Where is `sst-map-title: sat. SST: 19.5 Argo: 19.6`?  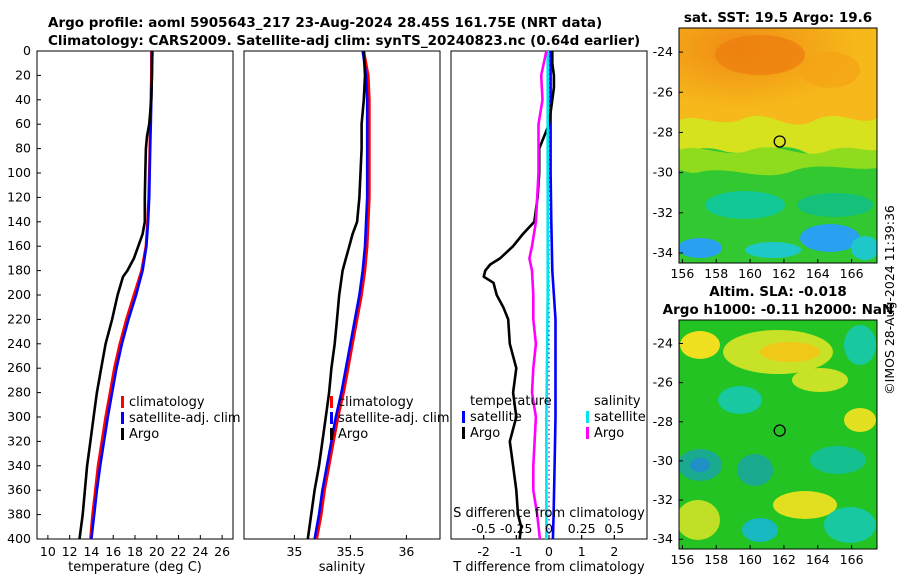
sst-map-title: sat. SST: 19.5 Argo: 19.6 is located at coordinates (778, 18).